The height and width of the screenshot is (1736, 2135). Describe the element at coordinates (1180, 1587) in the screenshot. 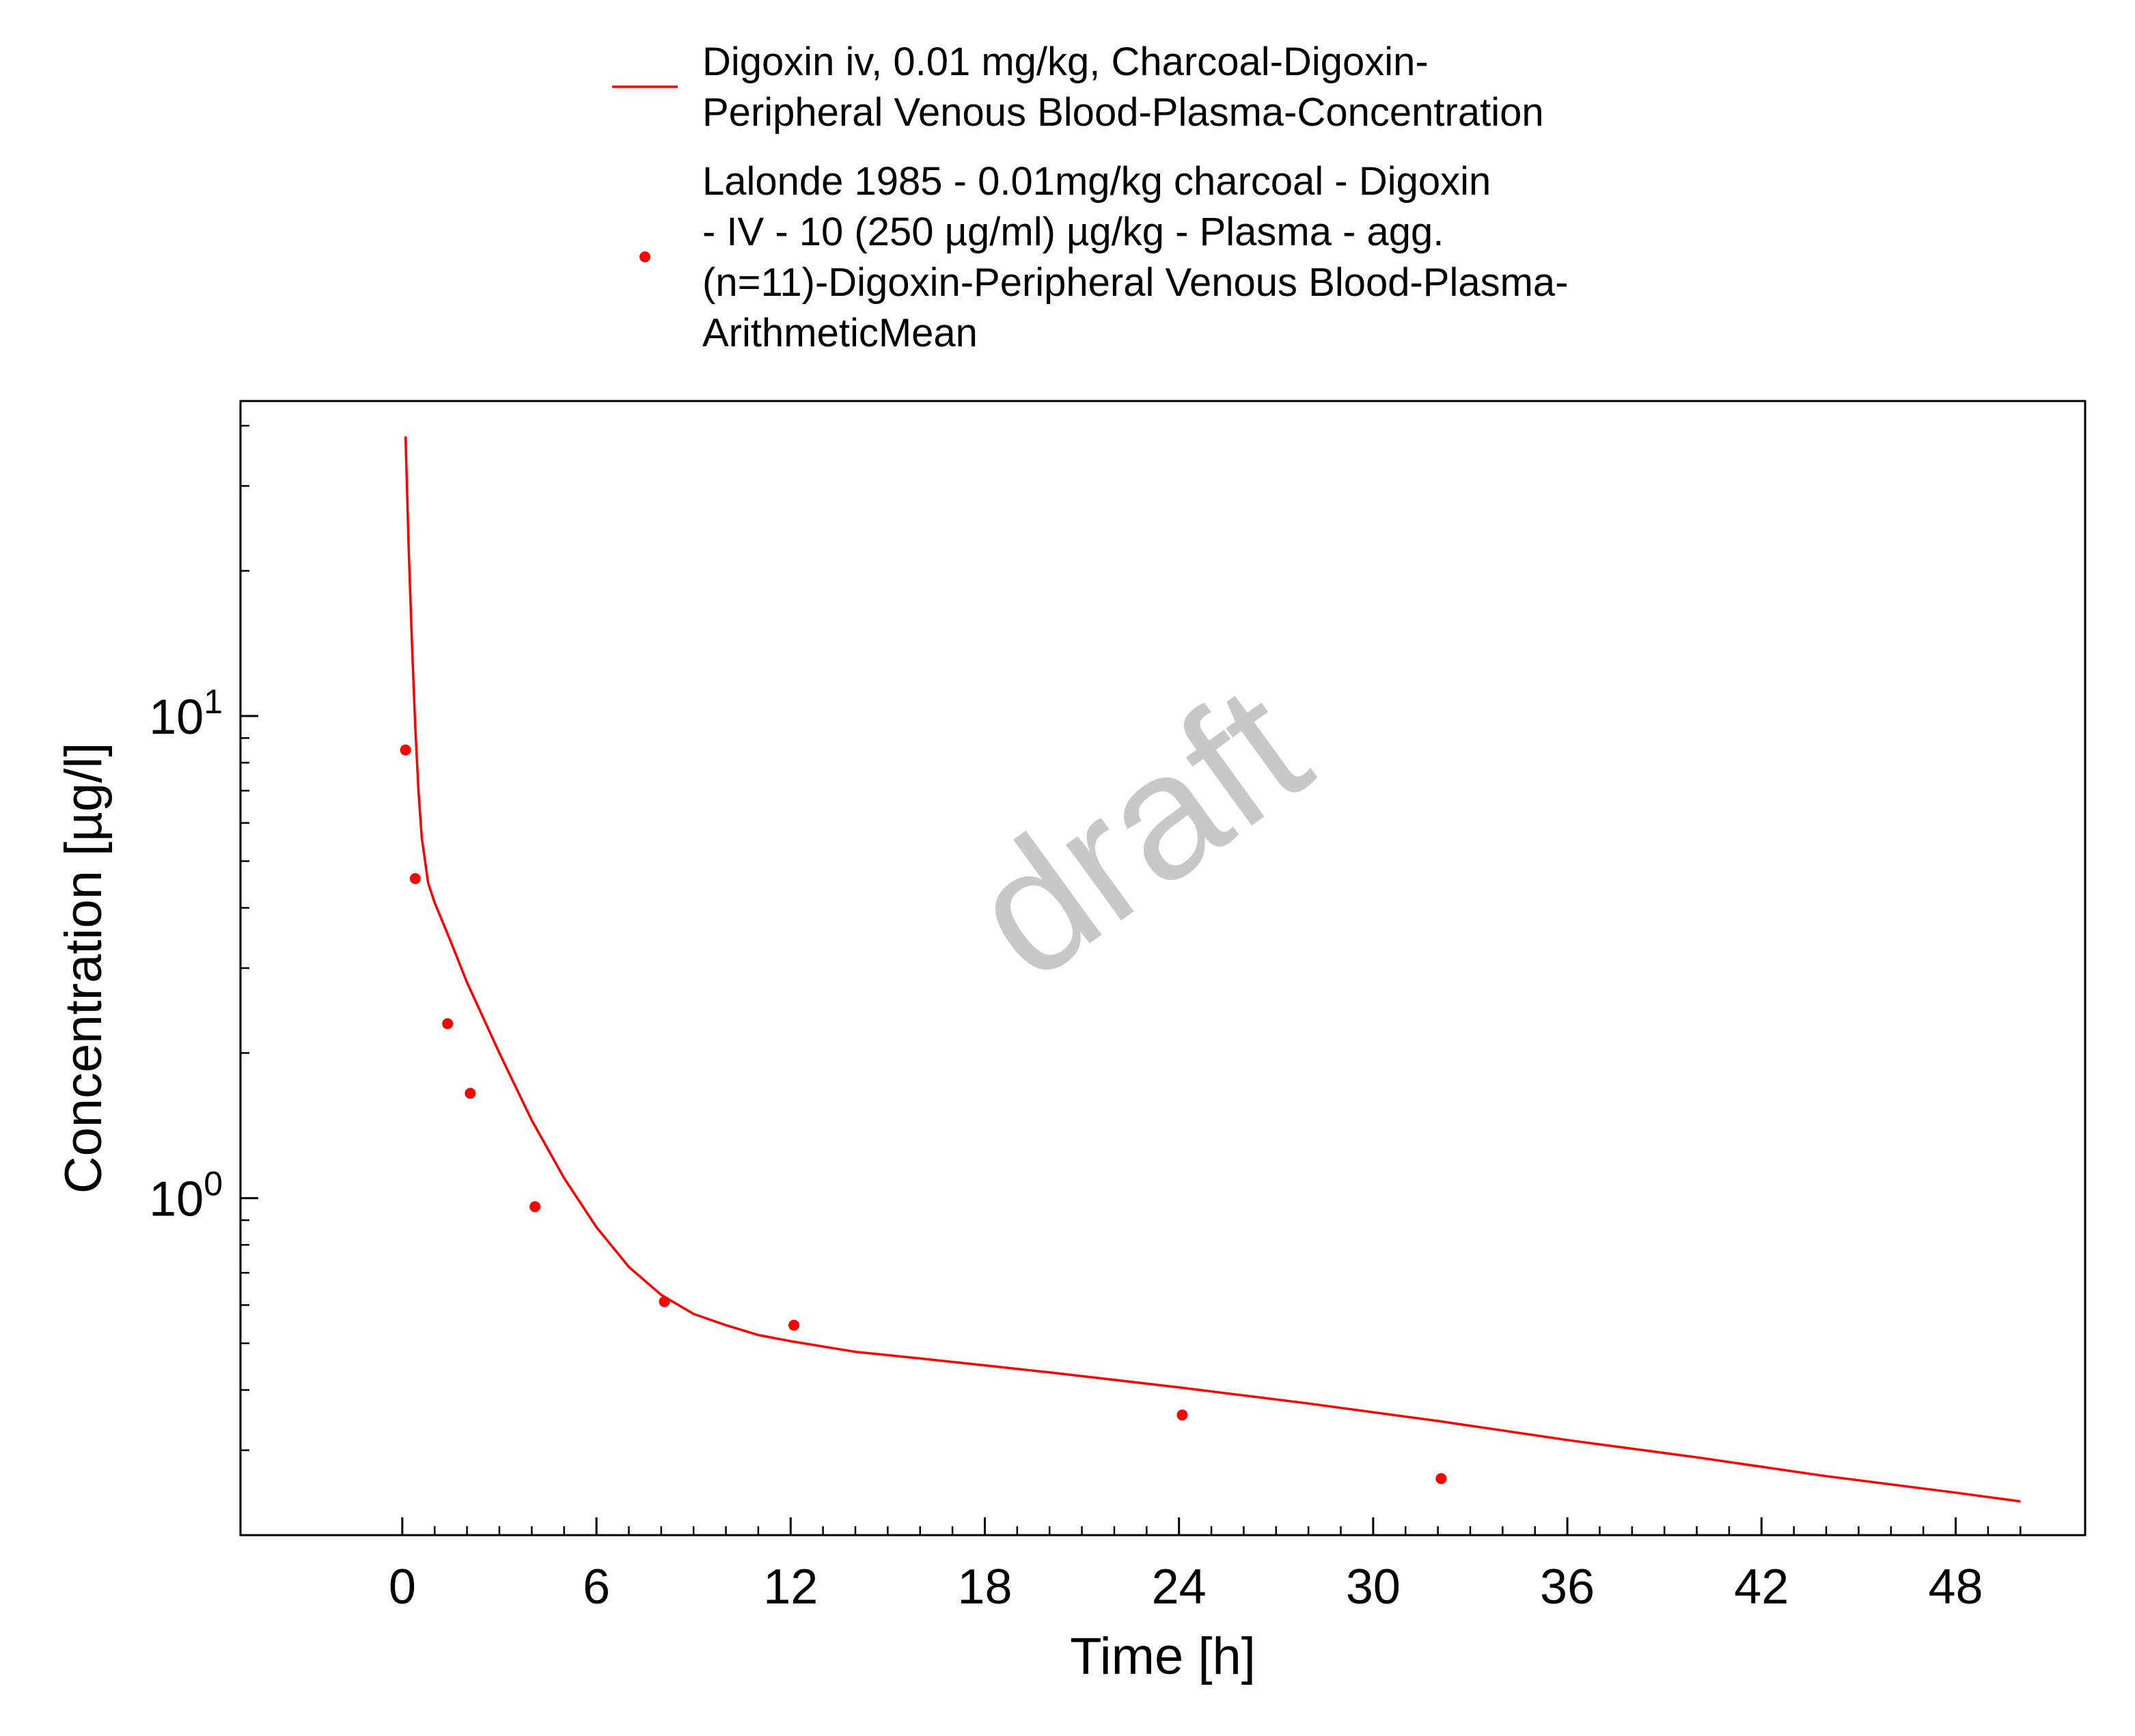

I see `x-tick-label: 24` at that location.